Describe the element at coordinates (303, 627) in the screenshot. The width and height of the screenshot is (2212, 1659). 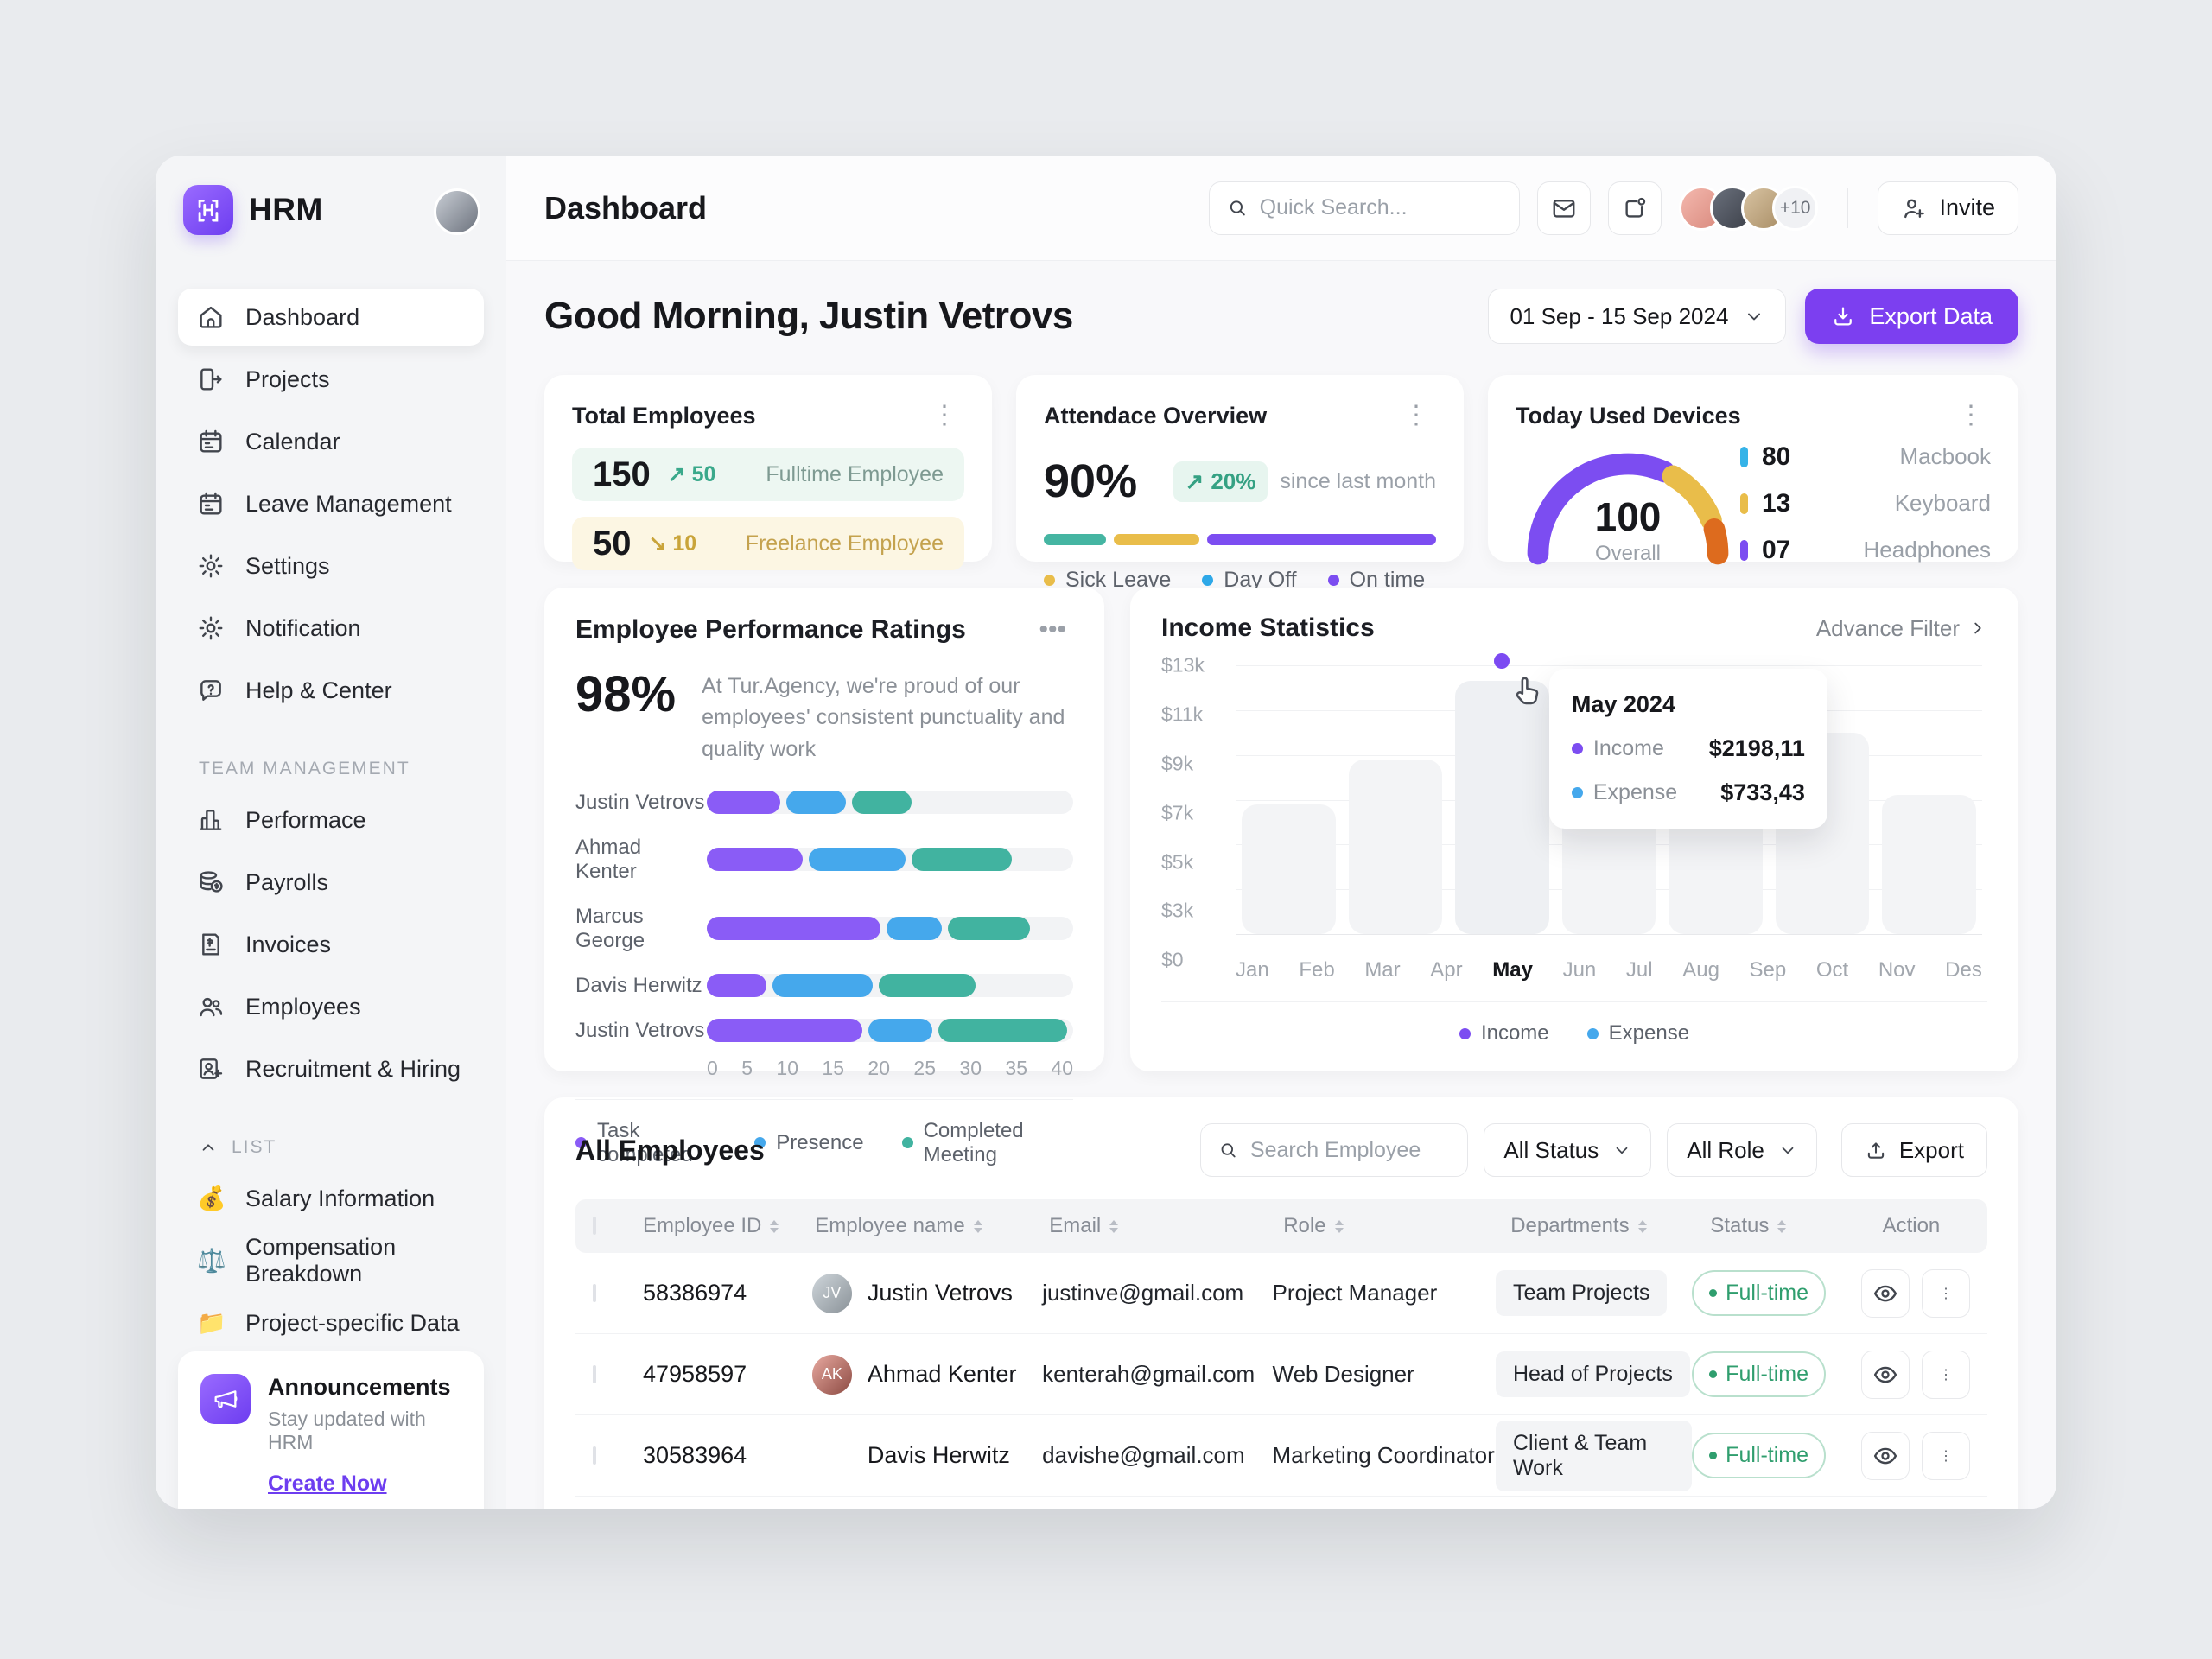
I see `sidebar-item-label: Notification` at that location.